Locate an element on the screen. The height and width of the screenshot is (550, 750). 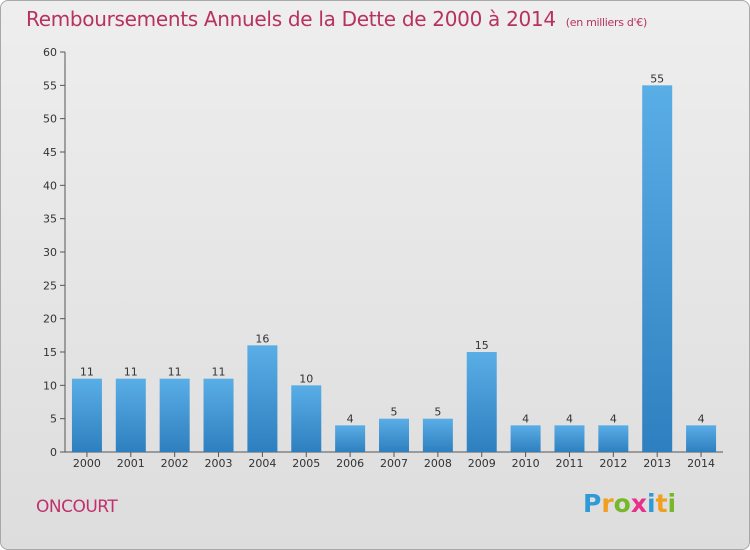
y-tick-label: 50 is located at coordinates (50, 119).